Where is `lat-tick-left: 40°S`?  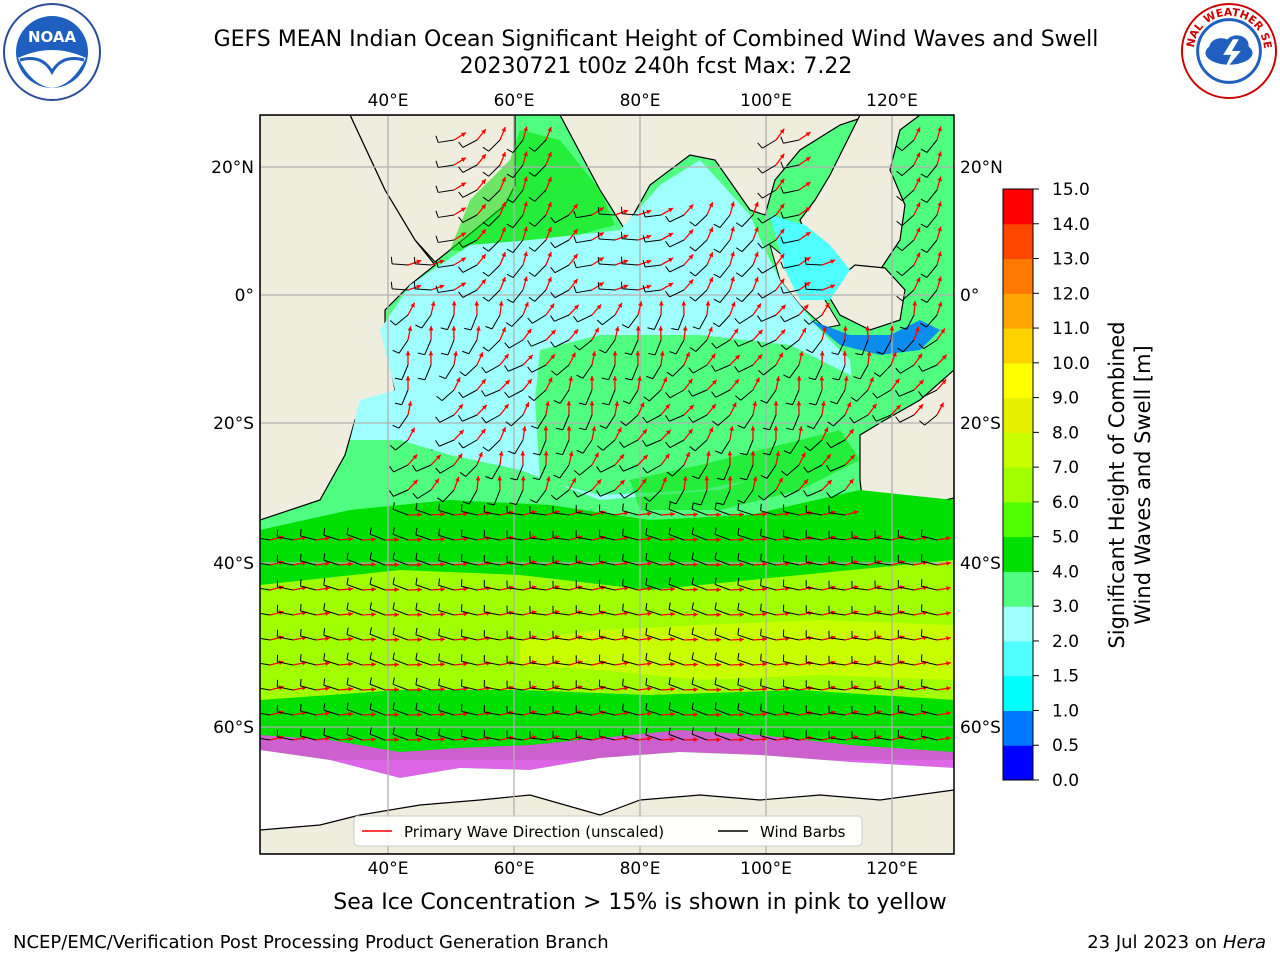 lat-tick-left: 40°S is located at coordinates (233, 564).